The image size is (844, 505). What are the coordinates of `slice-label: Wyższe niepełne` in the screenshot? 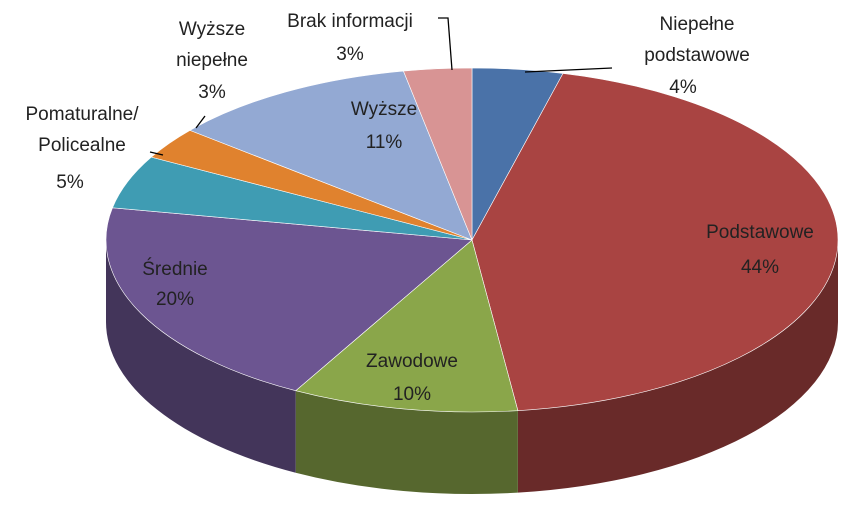 It's located at (212, 45).